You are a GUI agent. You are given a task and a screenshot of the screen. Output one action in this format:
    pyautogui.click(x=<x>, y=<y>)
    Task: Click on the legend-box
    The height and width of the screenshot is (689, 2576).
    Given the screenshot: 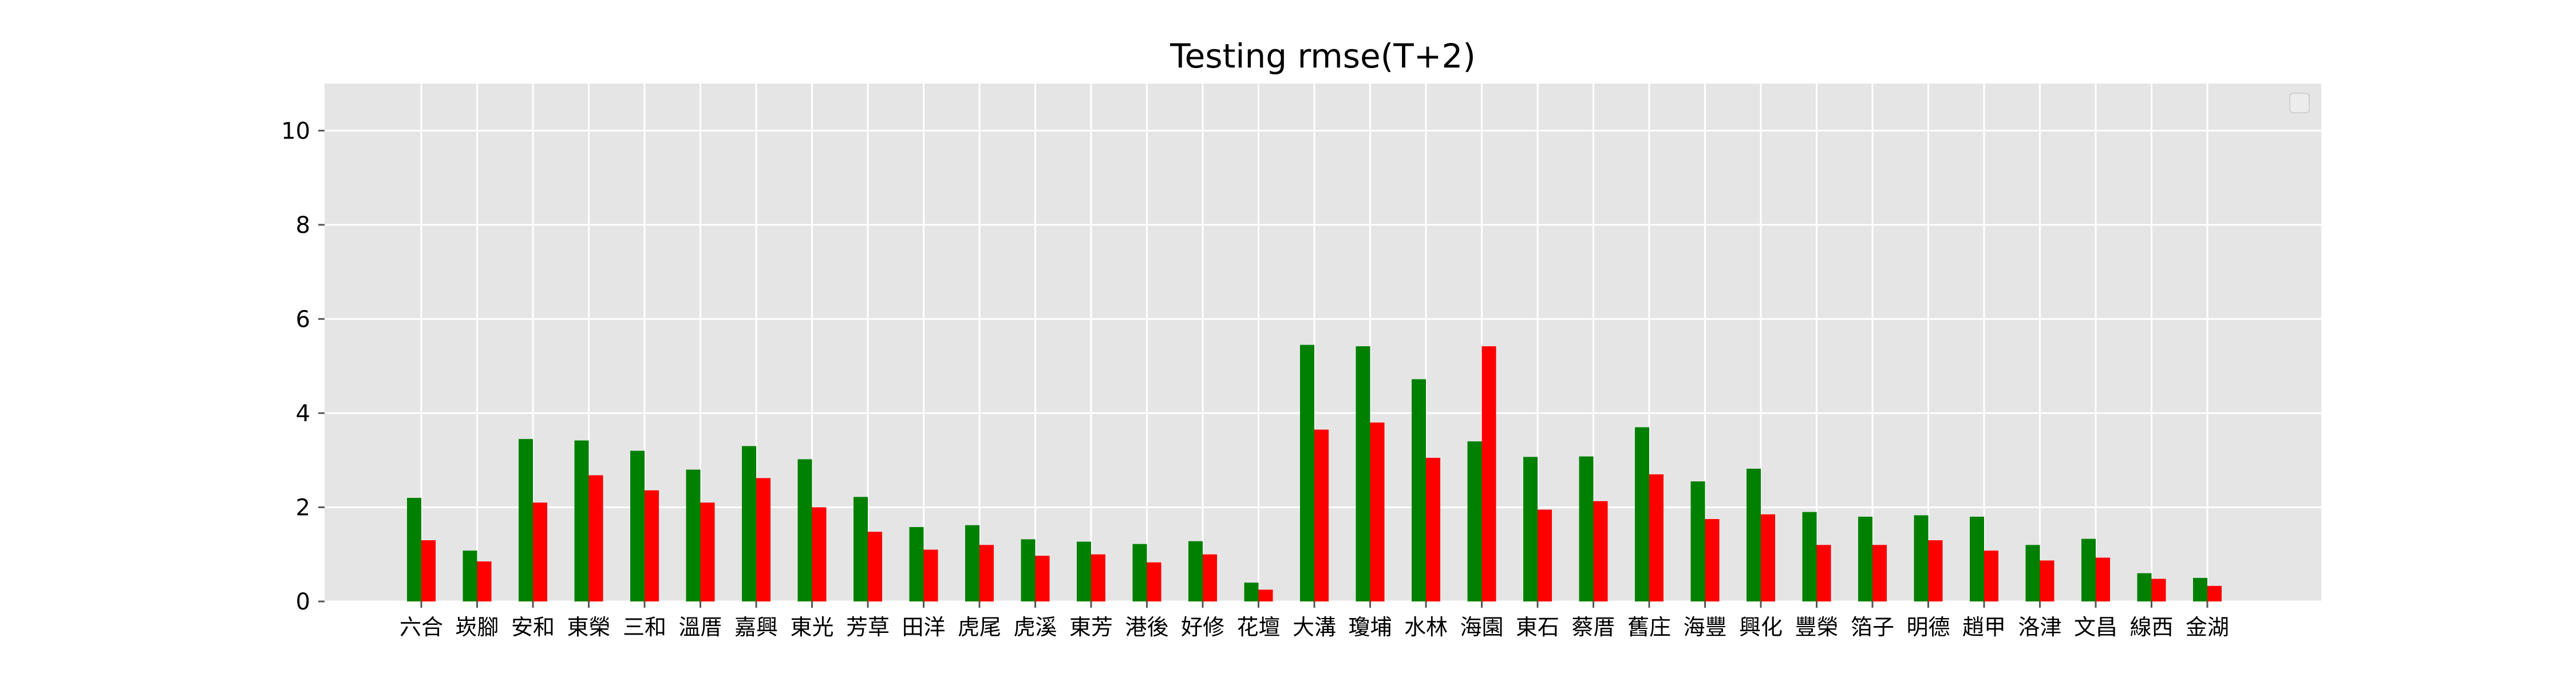 What is the action you would take?
    pyautogui.click(x=2299, y=103)
    